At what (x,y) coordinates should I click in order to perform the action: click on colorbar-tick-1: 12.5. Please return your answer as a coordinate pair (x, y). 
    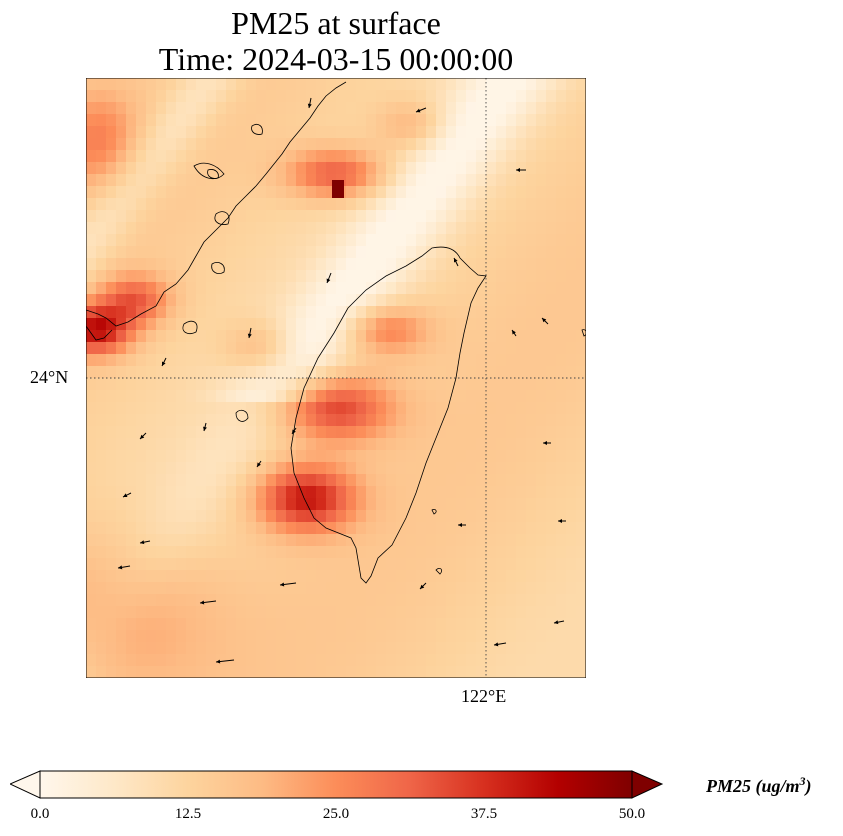
    Looking at the image, I should click on (188, 814).